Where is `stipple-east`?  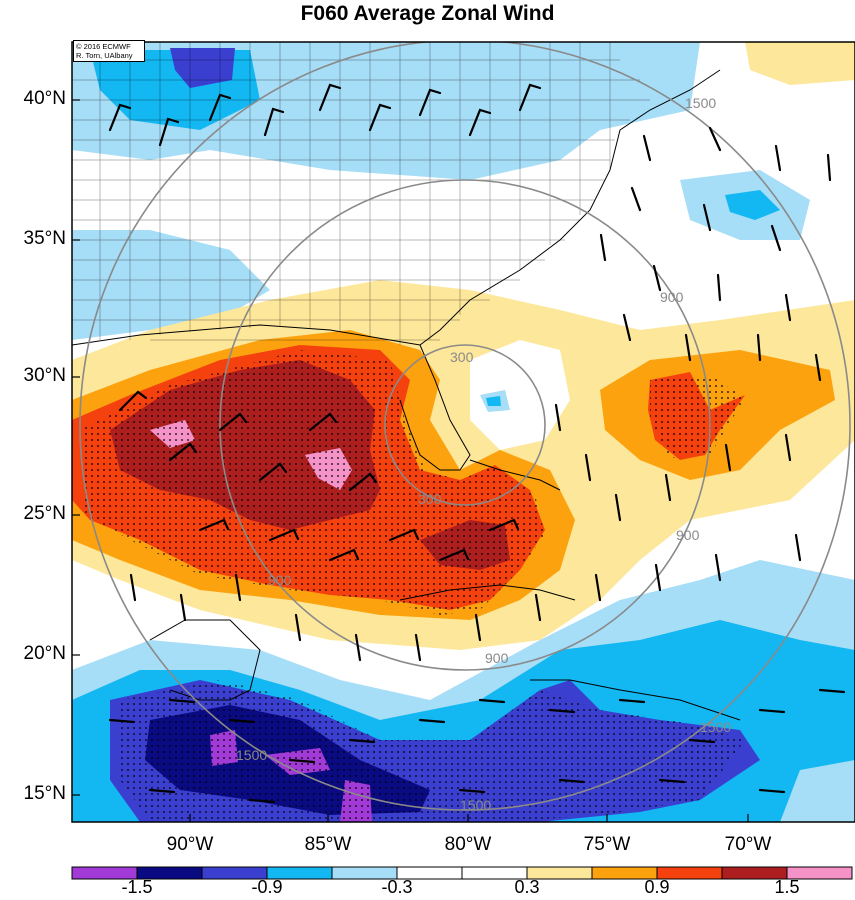
stipple-east is located at coordinates (697, 416).